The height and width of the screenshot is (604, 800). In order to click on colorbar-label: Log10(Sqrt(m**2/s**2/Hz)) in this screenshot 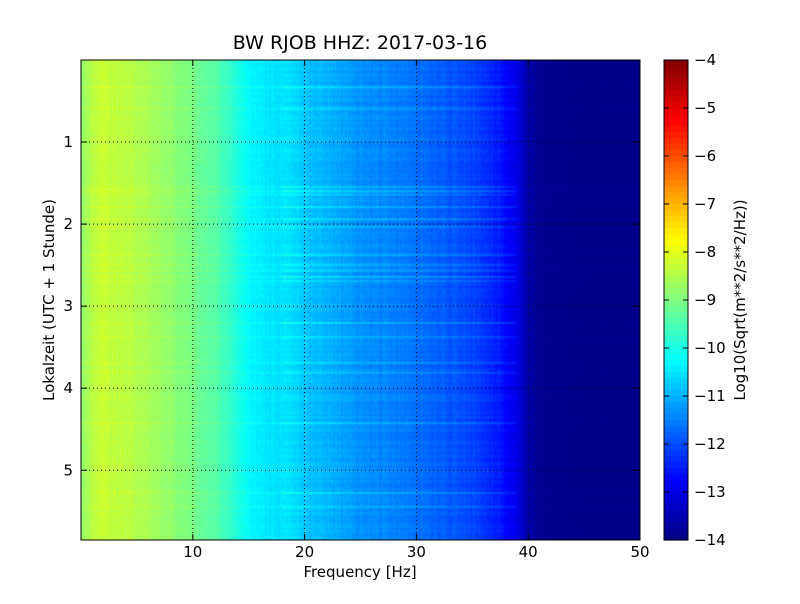, I will do `click(740, 299)`.